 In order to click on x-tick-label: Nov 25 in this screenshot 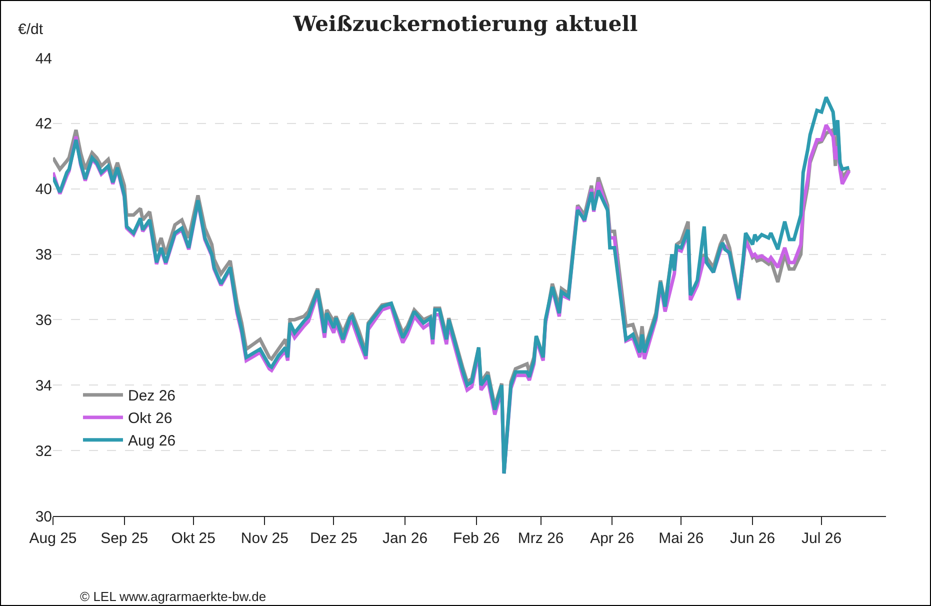, I will do `click(264, 538)`.